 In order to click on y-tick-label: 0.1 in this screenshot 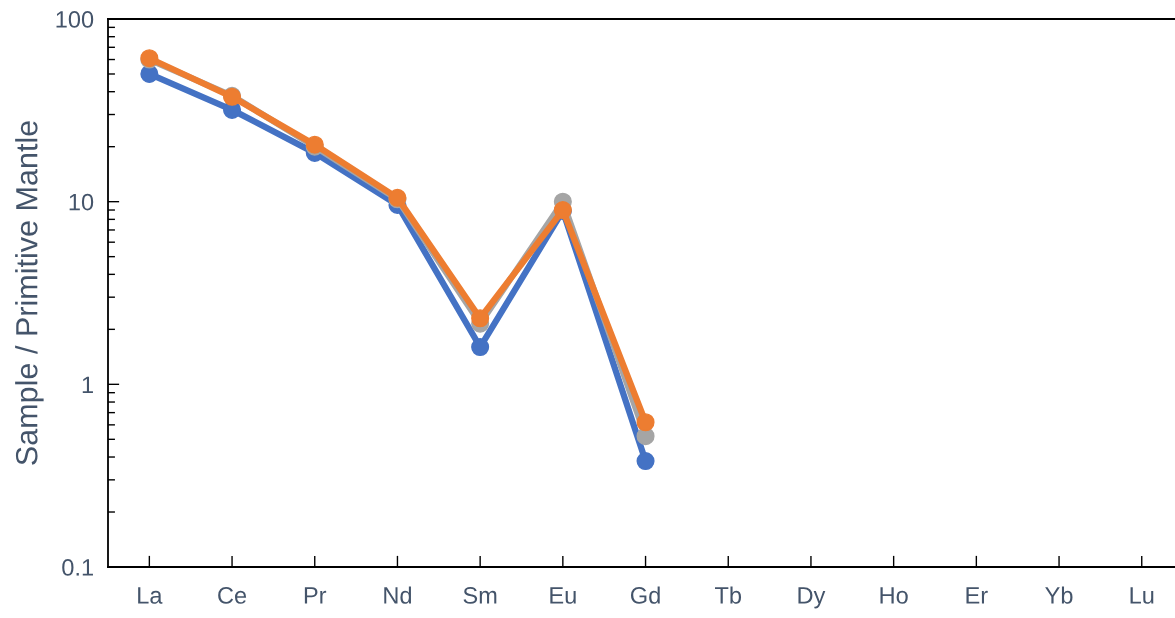, I will do `click(77, 567)`.